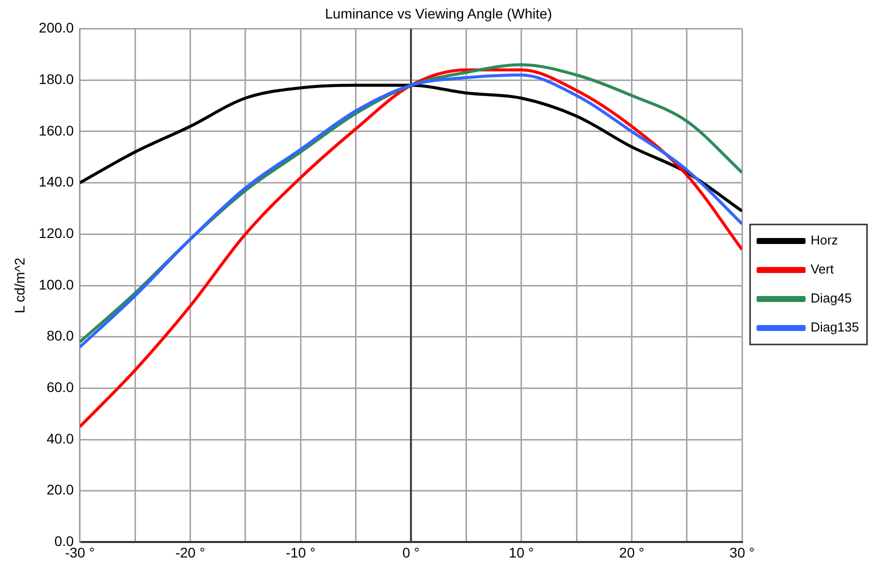 This screenshot has width=881, height=569. I want to click on x-tick-label: -10 °, so click(301, 552).